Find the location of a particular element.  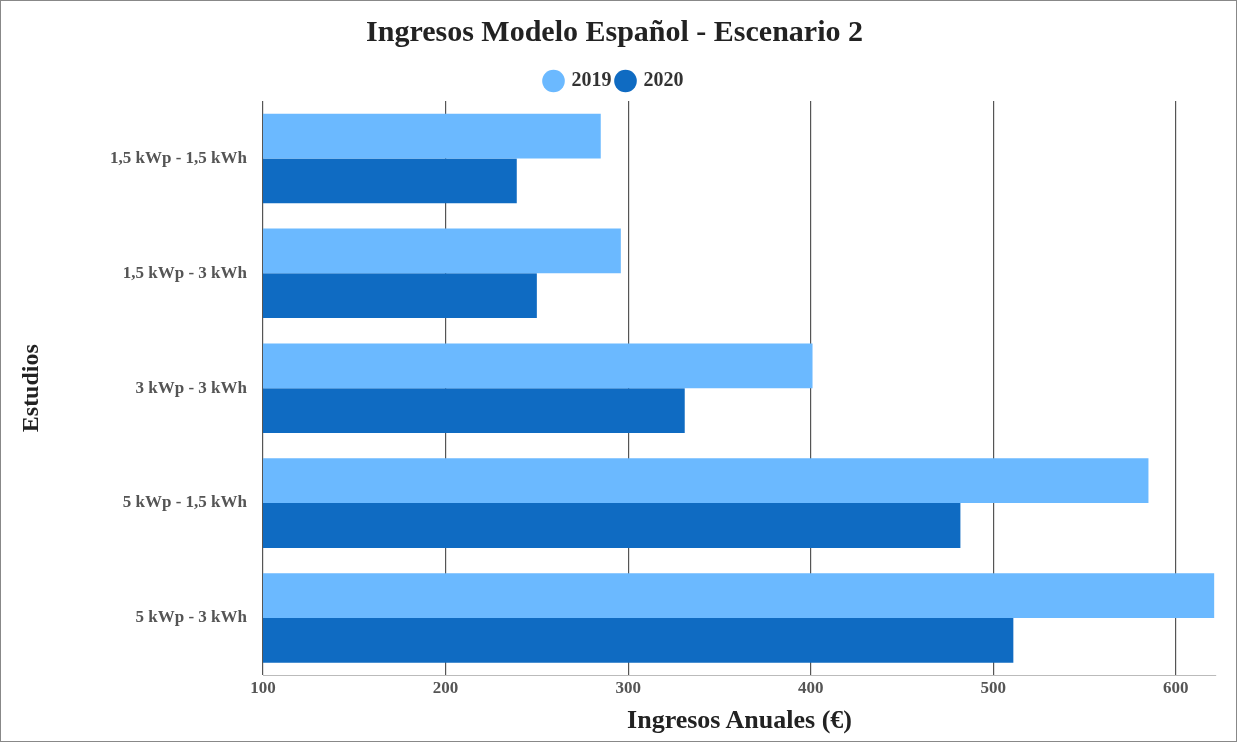

legend-label: 2019 is located at coordinates (591, 79).